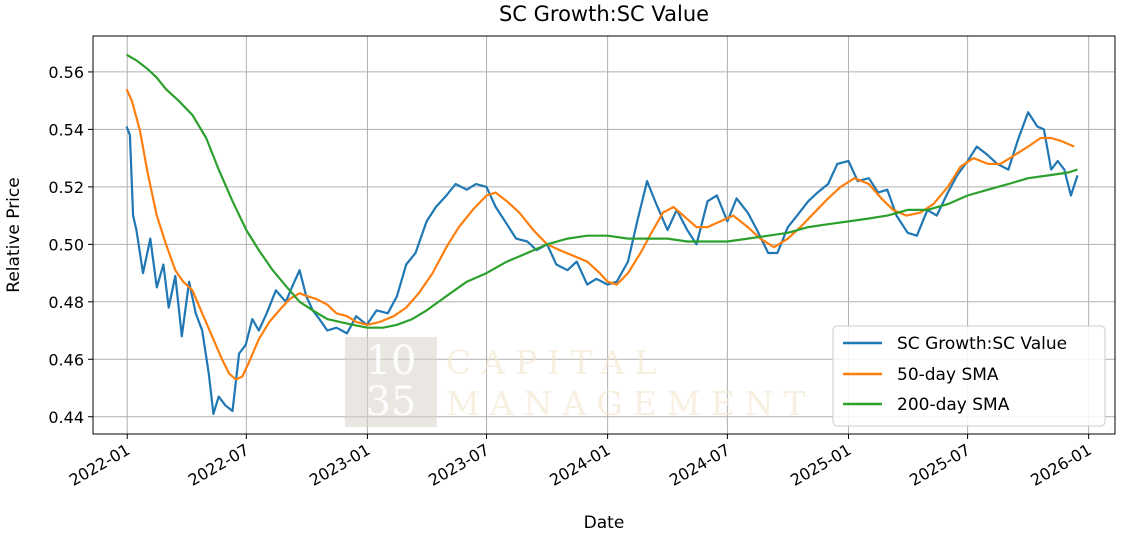 The height and width of the screenshot is (540, 1122). What do you see at coordinates (66, 129) in the screenshot?
I see `y-tick-label: 0.54` at bounding box center [66, 129].